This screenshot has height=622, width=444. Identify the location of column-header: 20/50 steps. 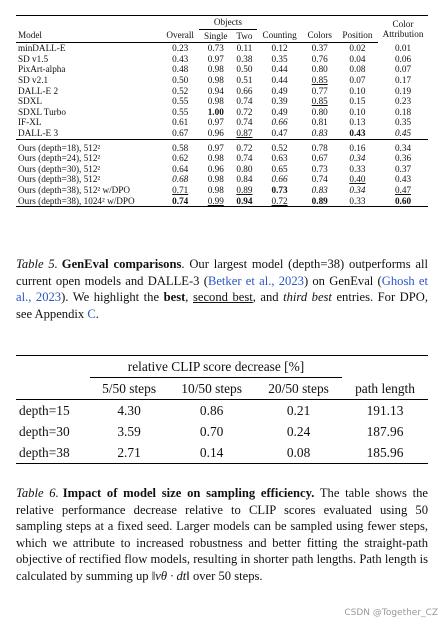
(299, 388).